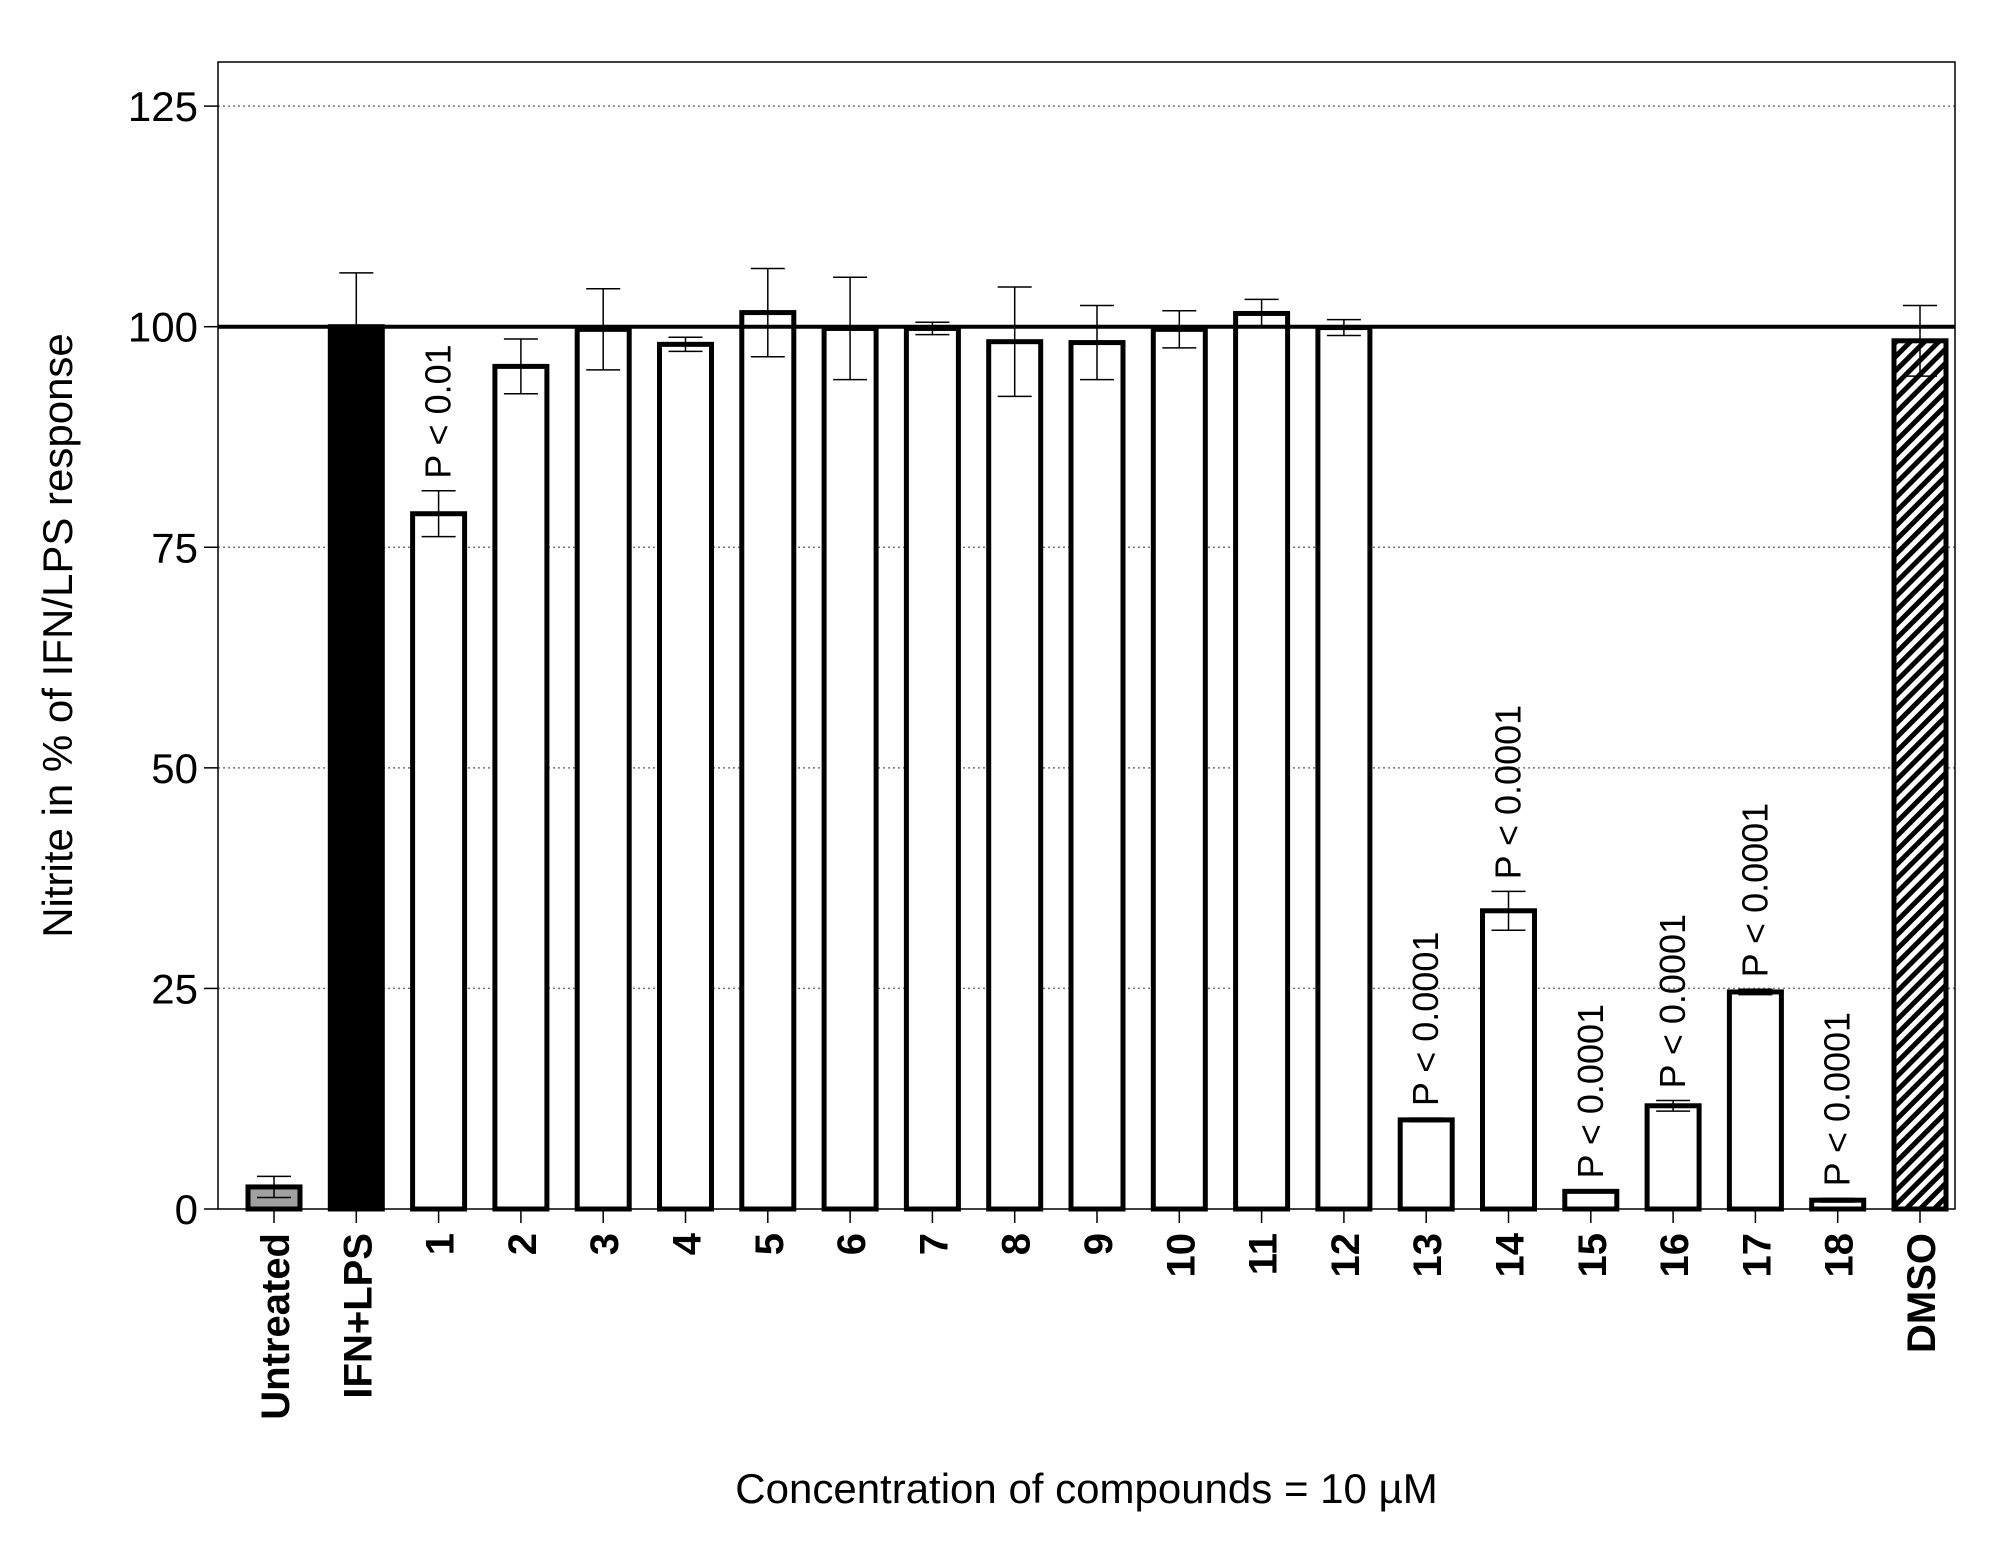 The width and height of the screenshot is (1989, 1553). Describe the element at coordinates (934, 1244) in the screenshot. I see `x-tick-label-7: 7` at that location.